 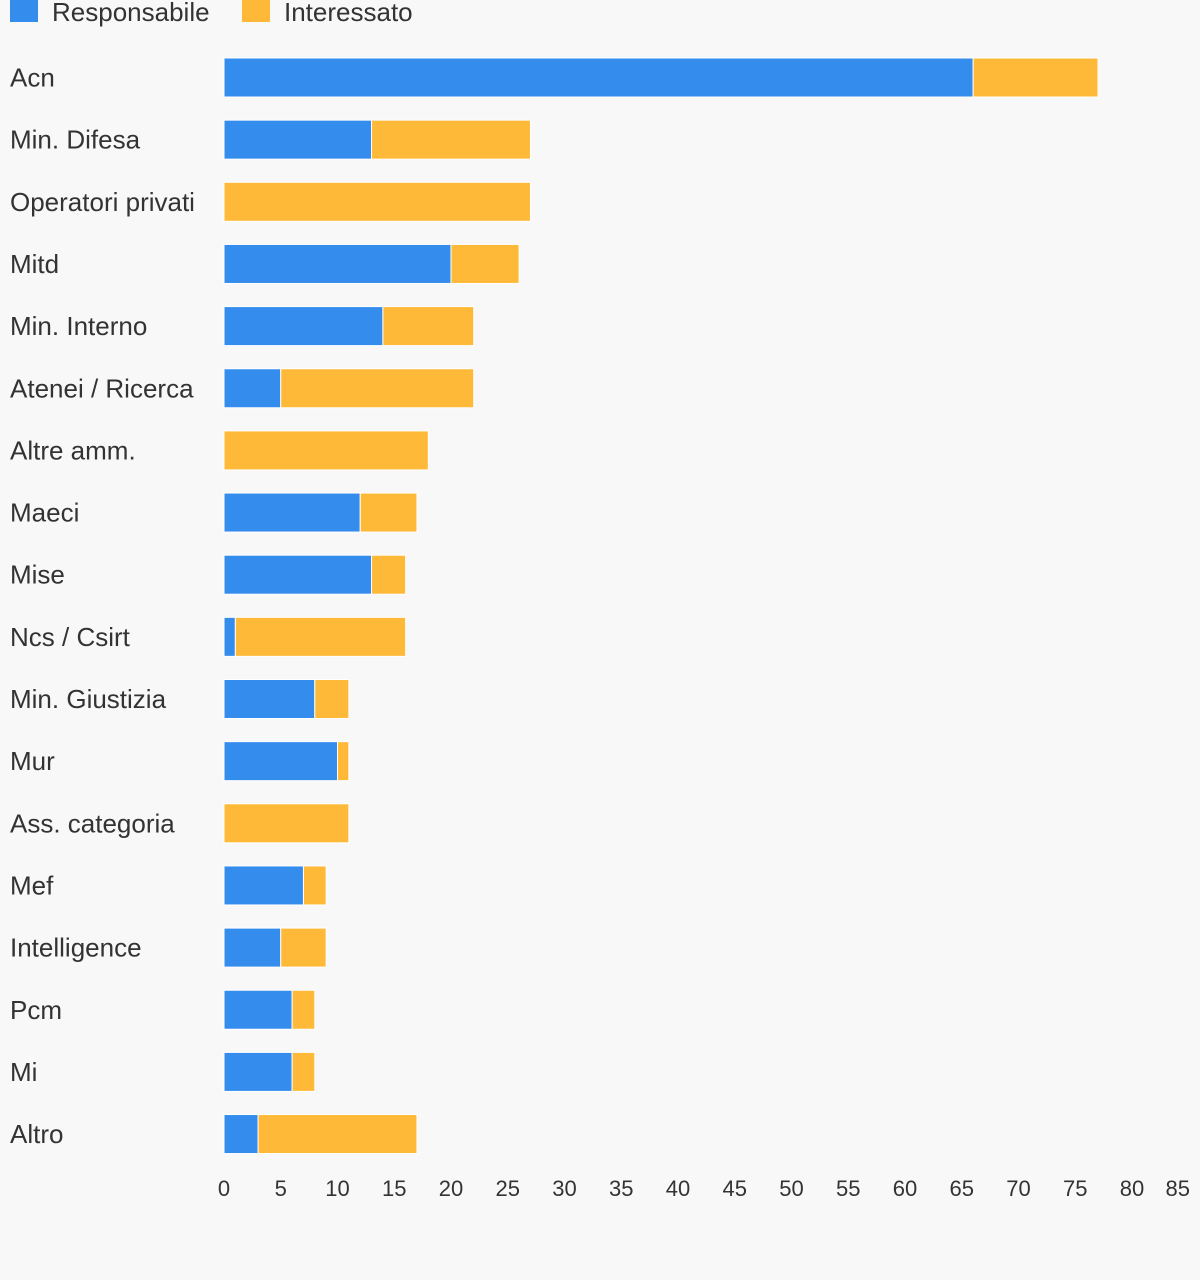 What do you see at coordinates (451, 1188) in the screenshot?
I see `x-tick-label: 20` at bounding box center [451, 1188].